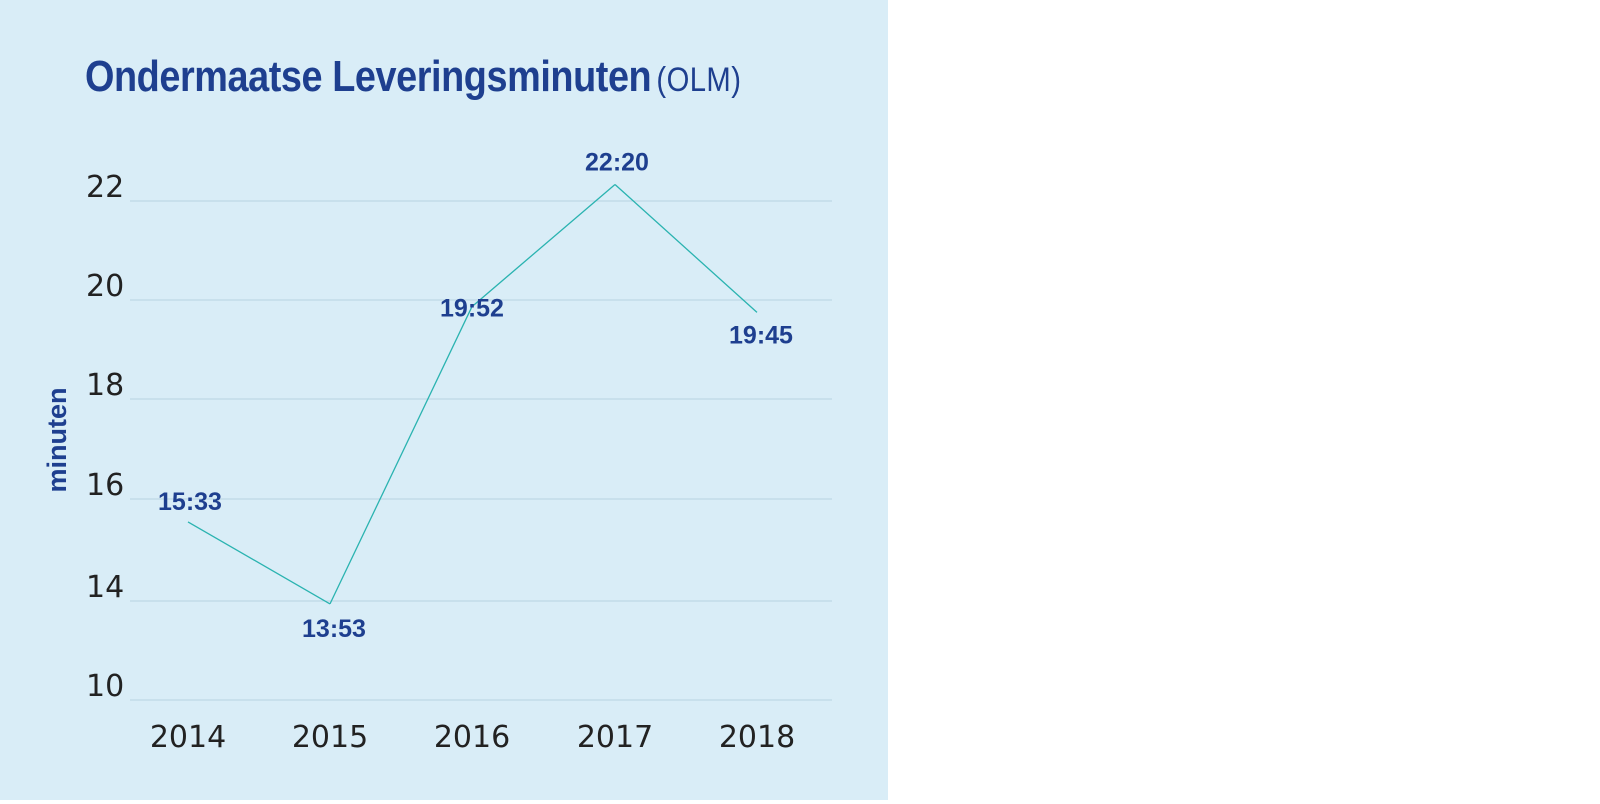 This screenshot has width=1600, height=804. Describe the element at coordinates (188, 737) in the screenshot. I see `x-tick-label: 2014` at that location.